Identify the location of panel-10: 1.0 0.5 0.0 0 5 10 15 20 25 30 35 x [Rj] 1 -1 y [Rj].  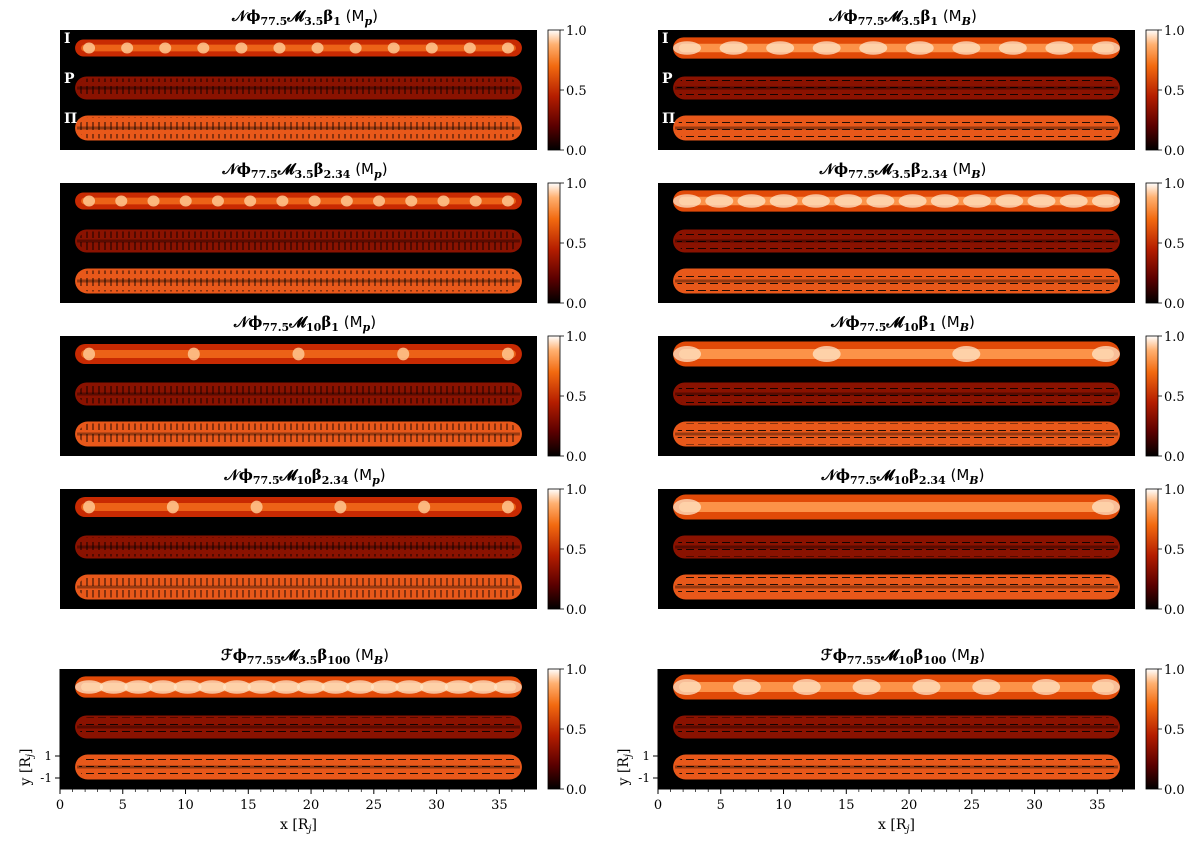
(900, 749).